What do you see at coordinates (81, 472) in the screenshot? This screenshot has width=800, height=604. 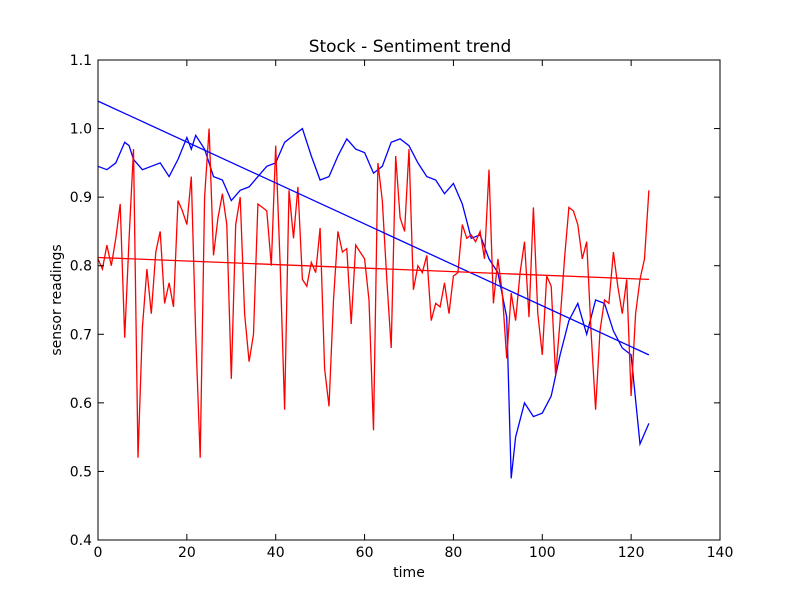 I see `y-tick-label: 0.5` at bounding box center [81, 472].